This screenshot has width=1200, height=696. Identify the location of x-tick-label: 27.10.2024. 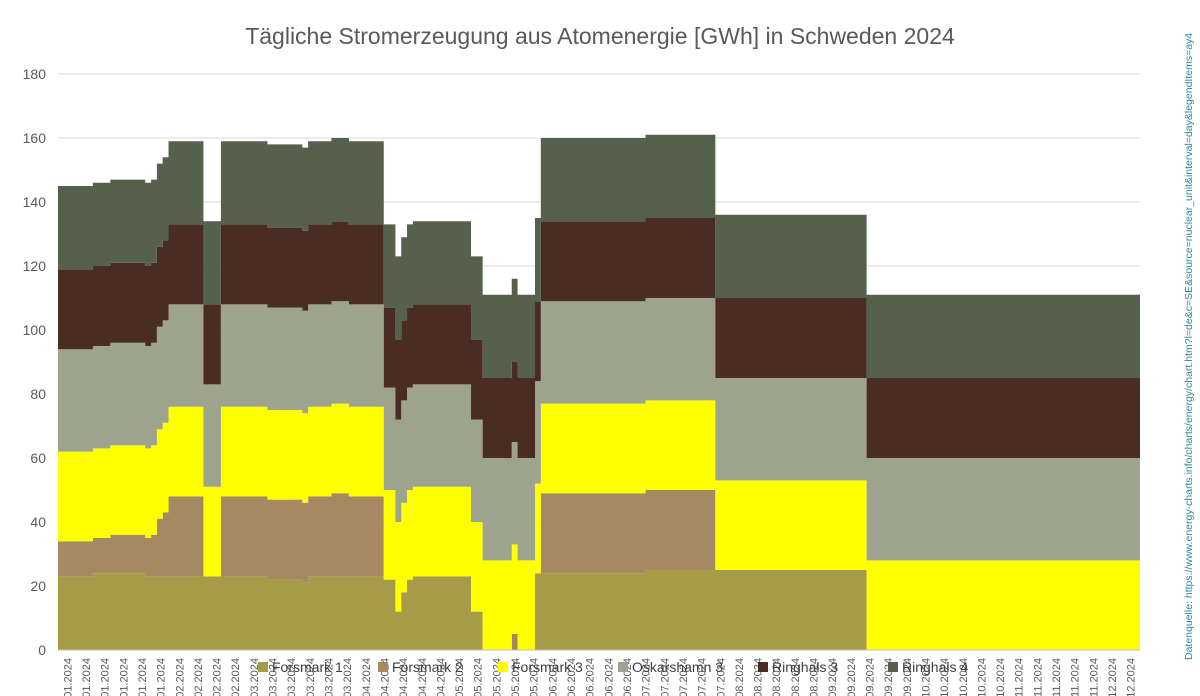
(1001, 677).